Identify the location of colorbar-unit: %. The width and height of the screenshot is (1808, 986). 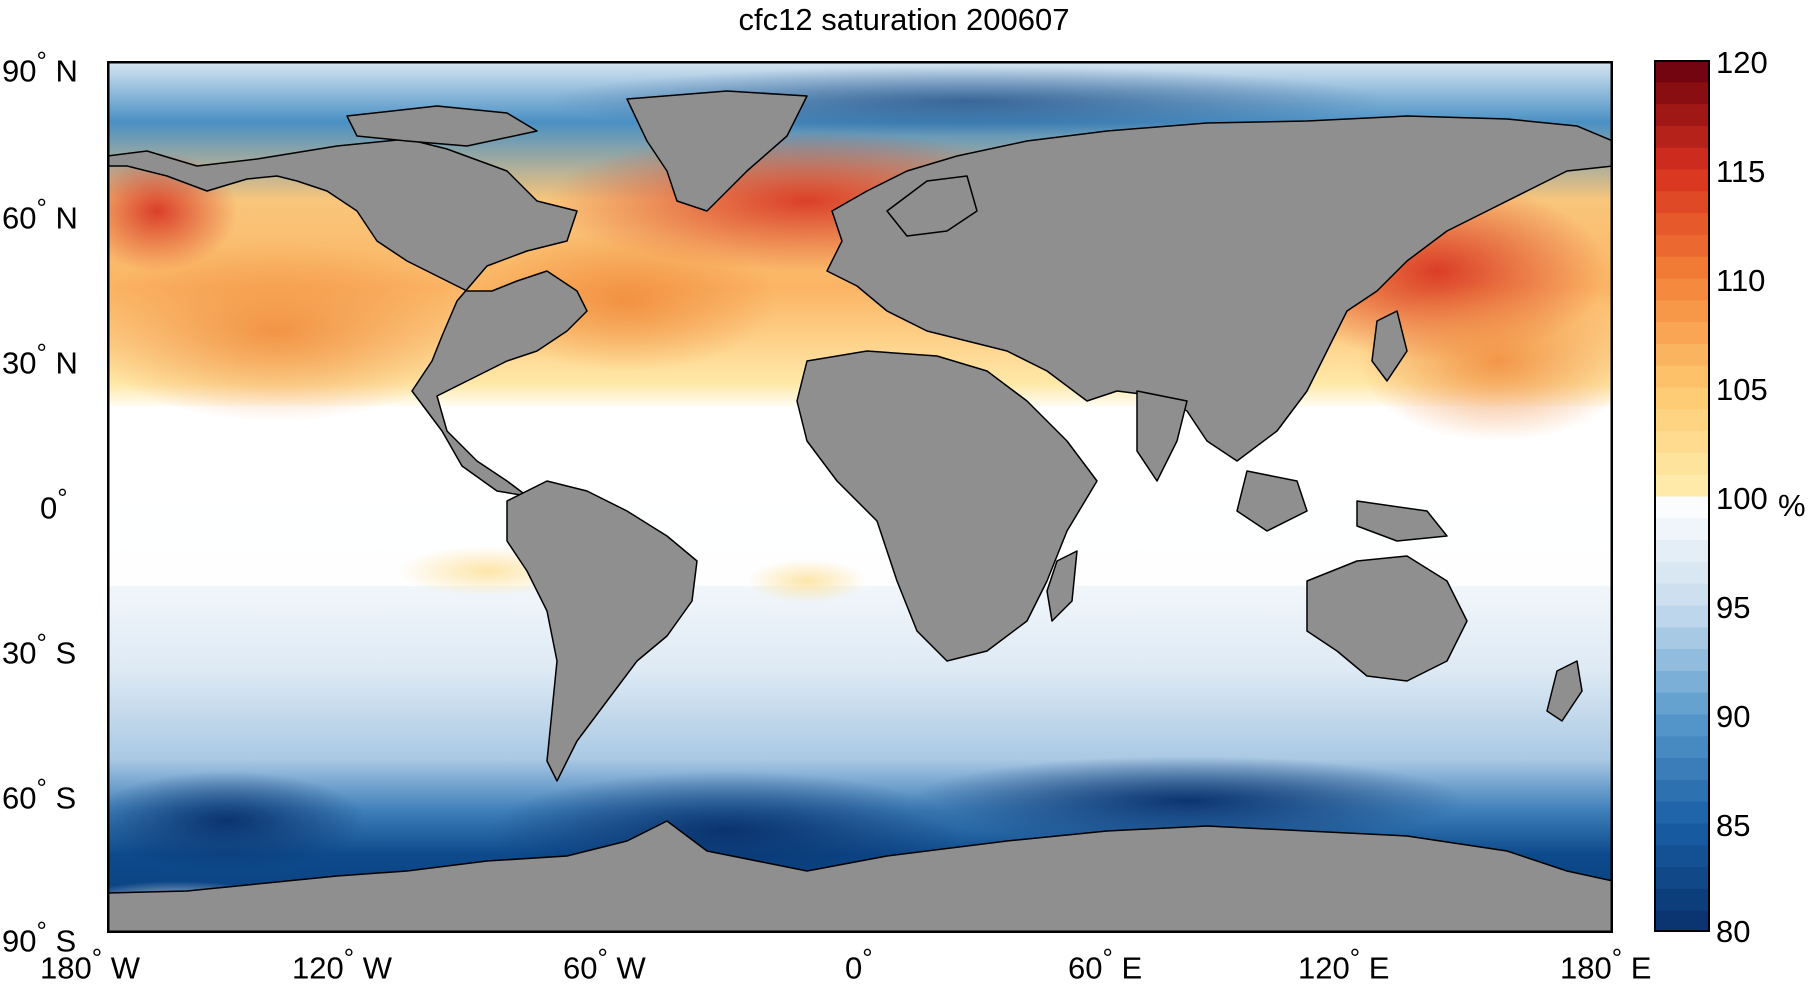
(1792, 505).